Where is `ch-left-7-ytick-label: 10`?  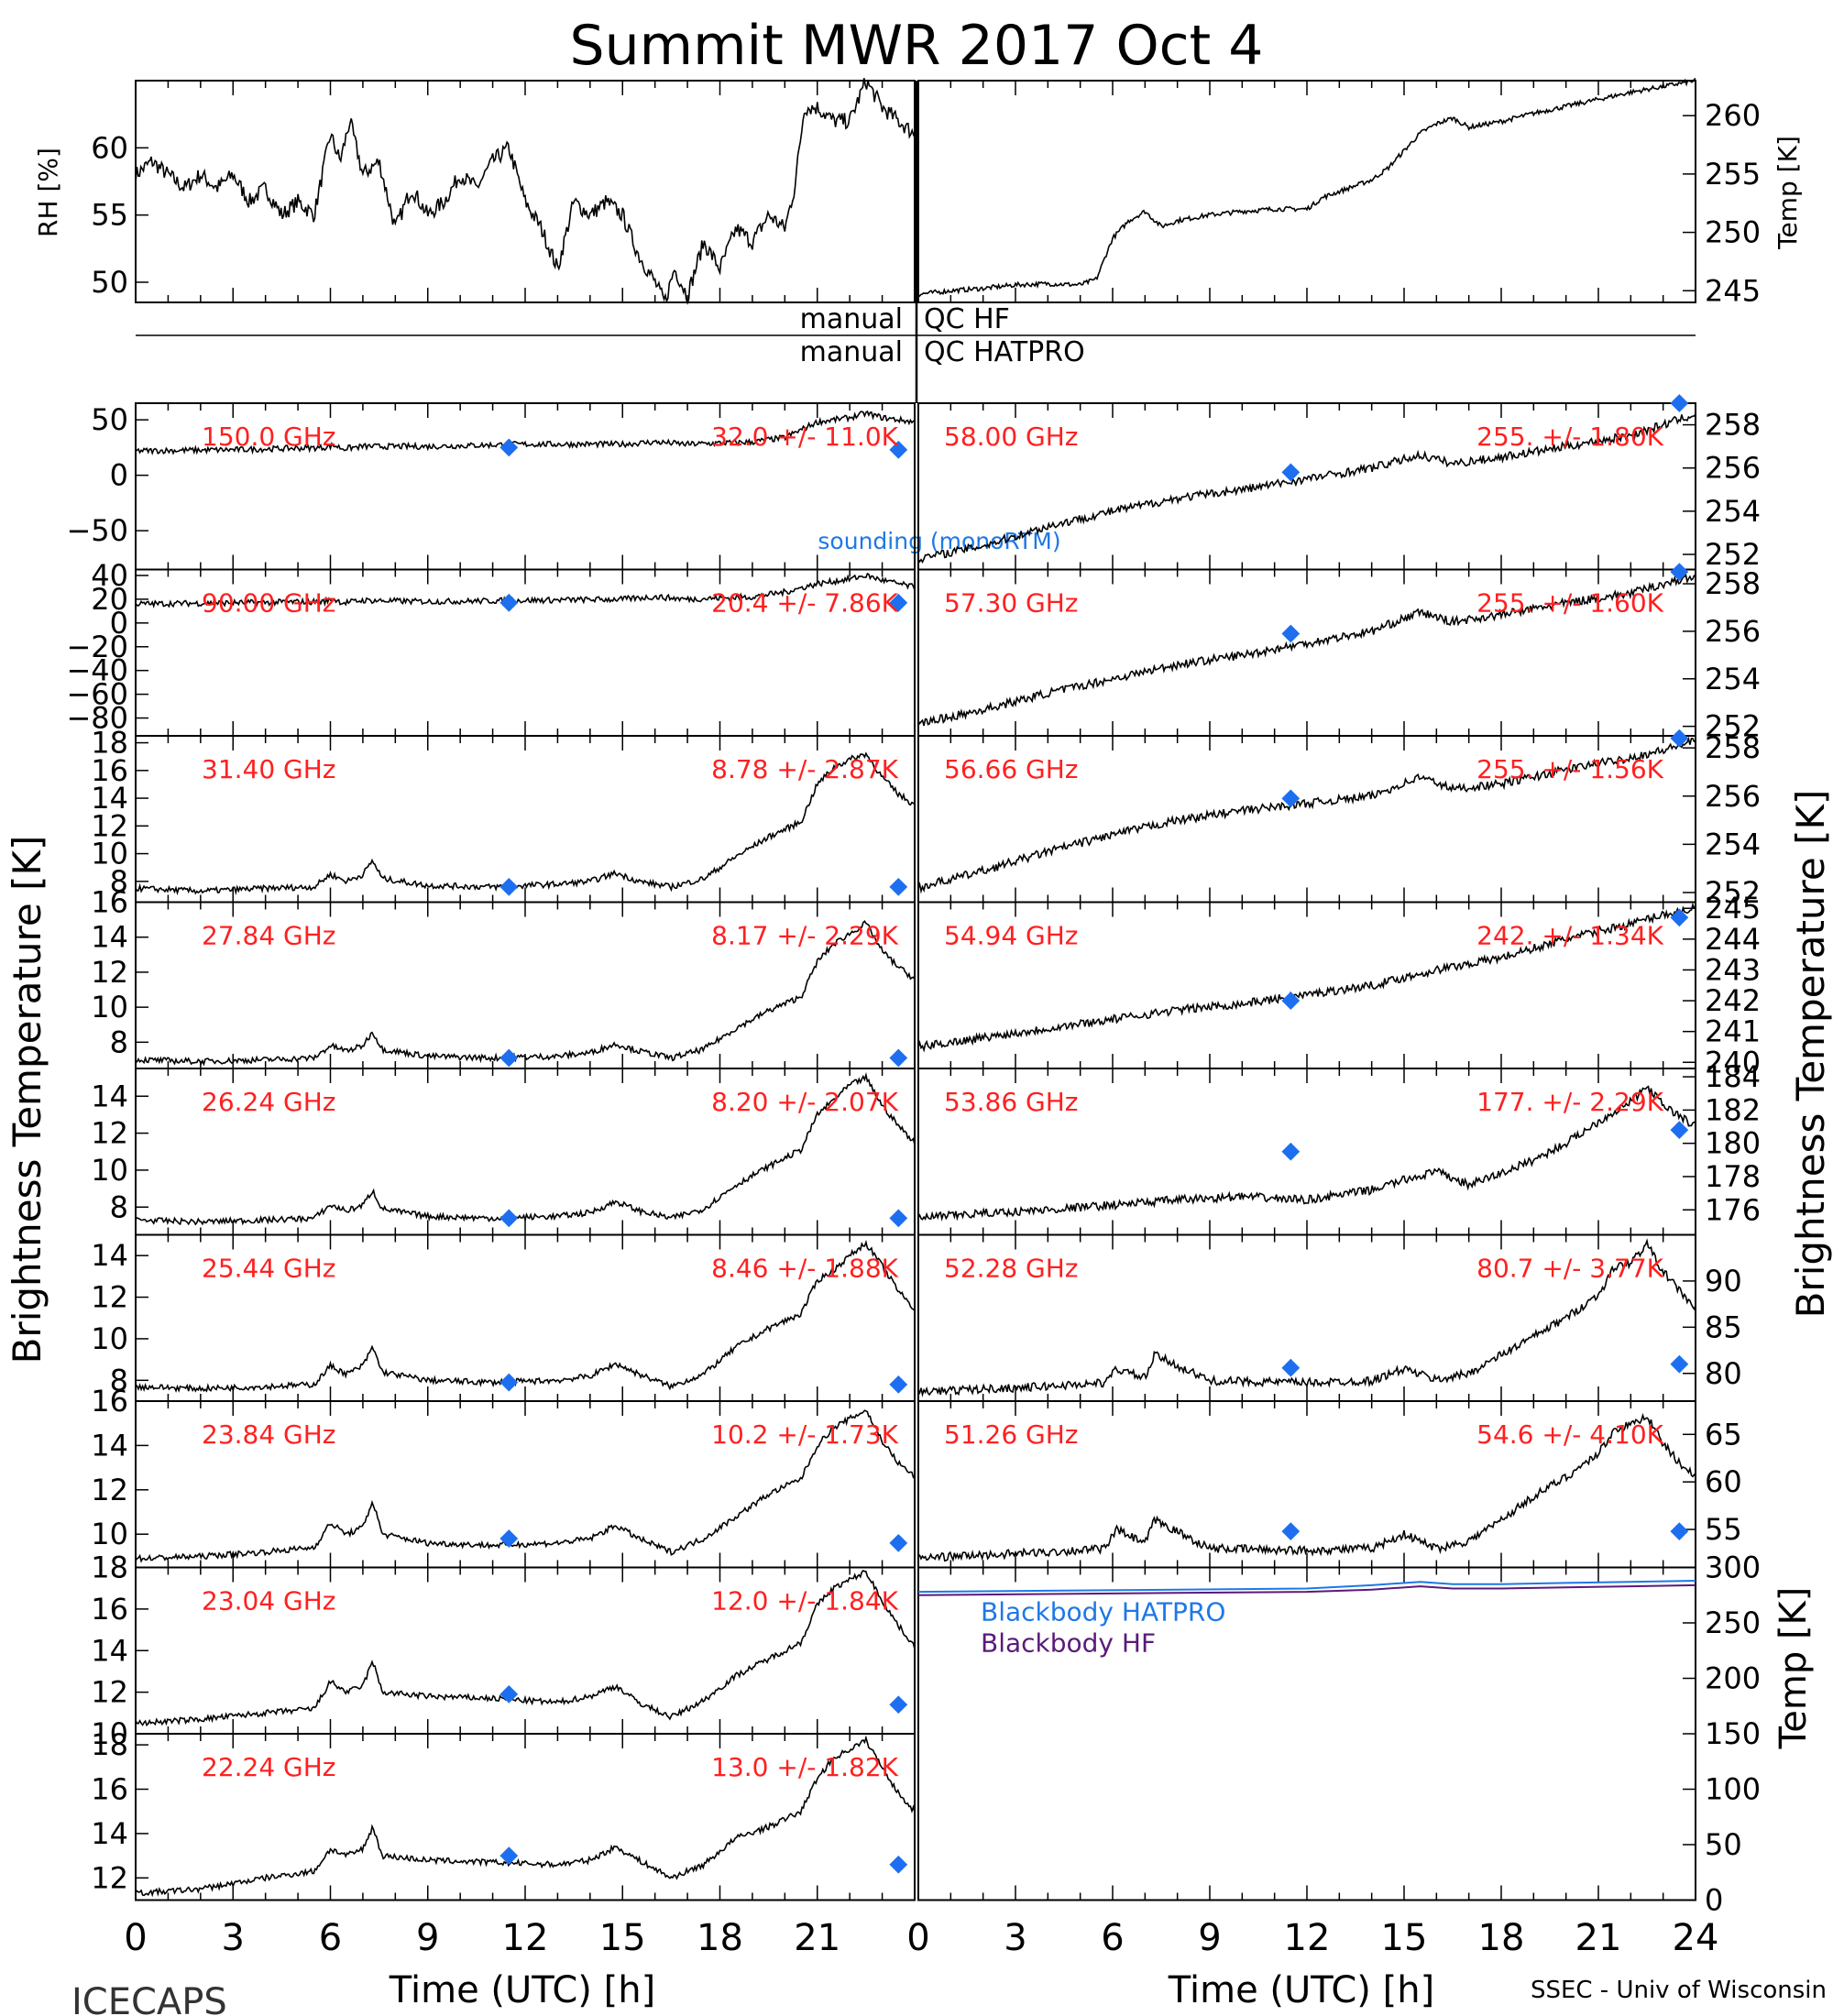
ch-left-7-ytick-label: 10 is located at coordinates (109, 1733).